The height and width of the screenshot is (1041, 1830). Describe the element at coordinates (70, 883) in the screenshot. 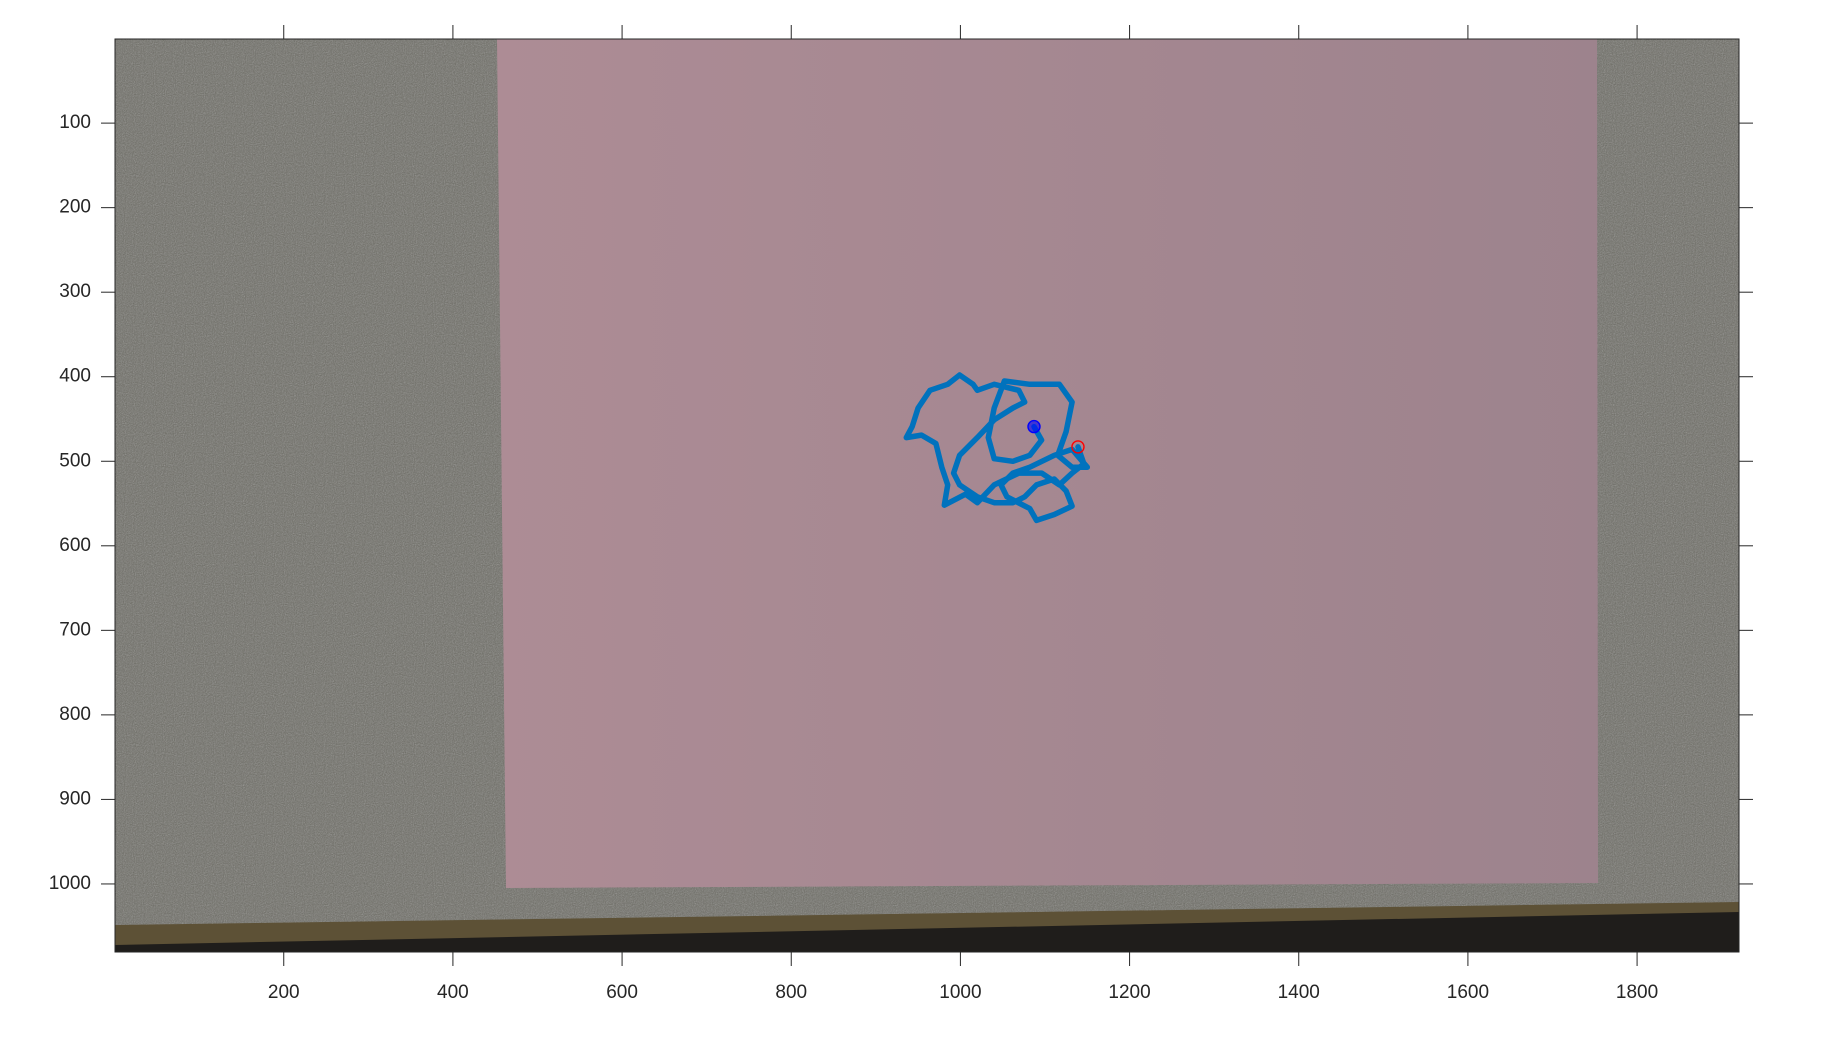

I see `y-tick-label: 1000` at that location.